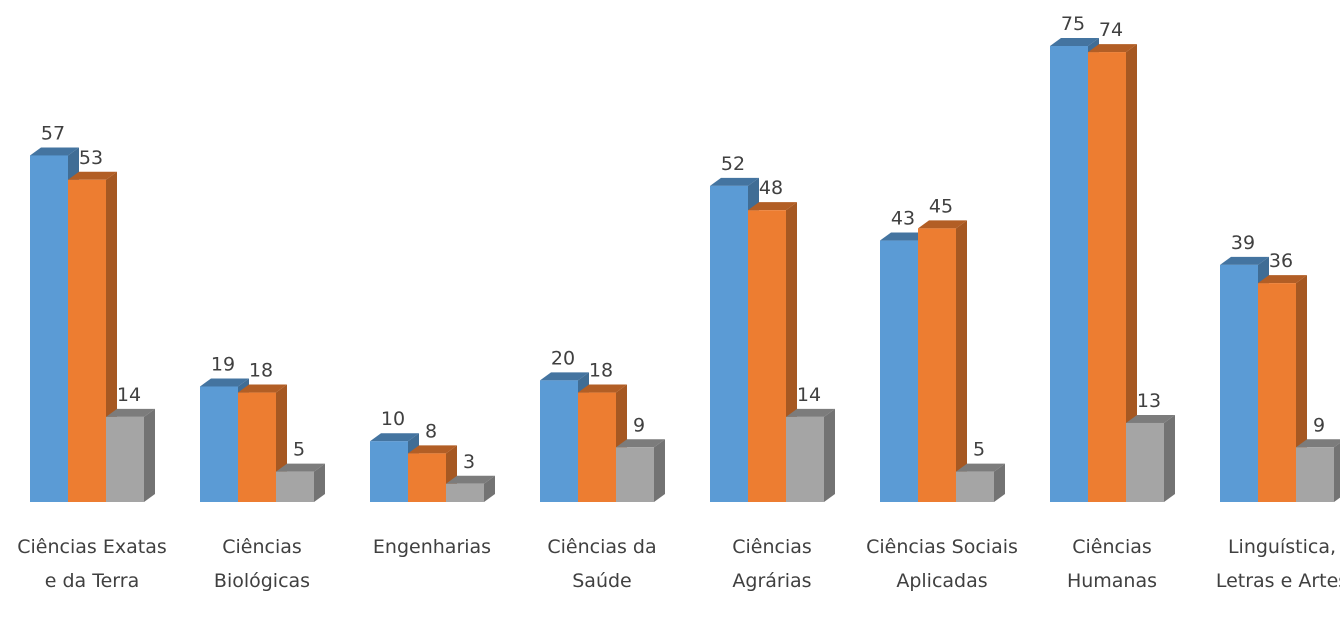 The width and height of the screenshot is (1340, 624). Describe the element at coordinates (941, 206) in the screenshot. I see `value-label: 45` at that location.